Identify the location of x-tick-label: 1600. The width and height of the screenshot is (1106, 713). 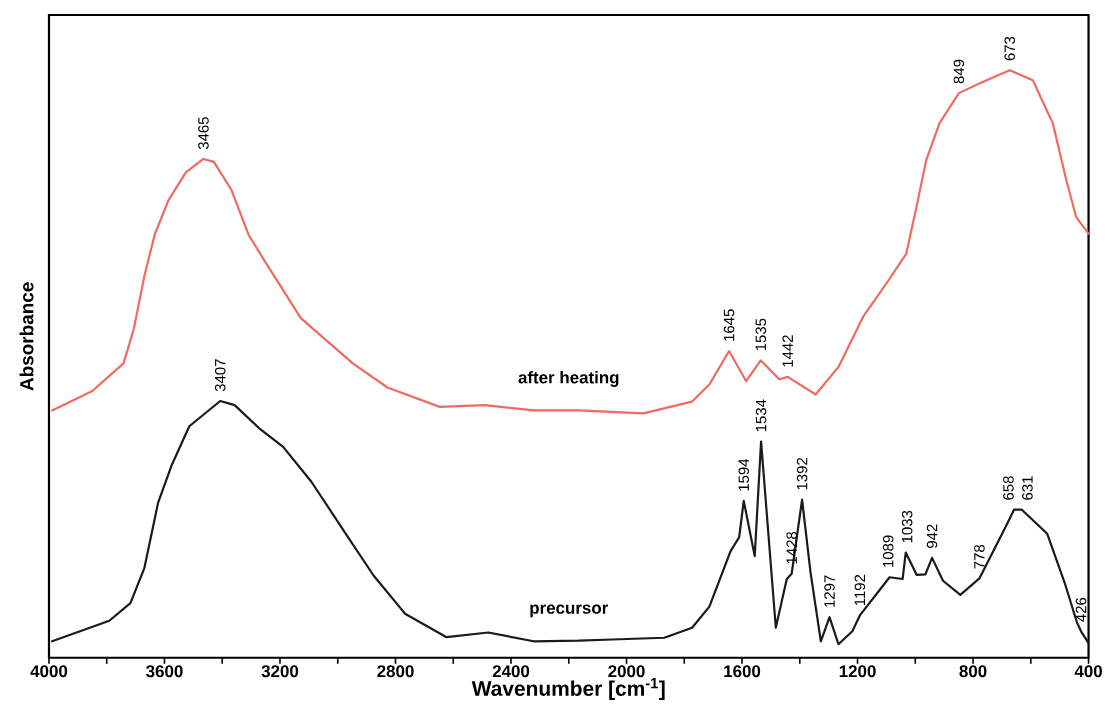
(742, 671).